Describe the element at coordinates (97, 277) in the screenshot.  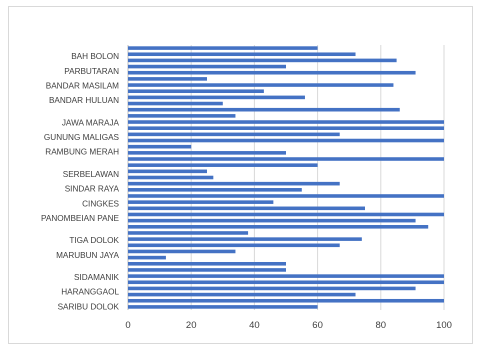
I see `category-label: SIDAMANIK` at that location.